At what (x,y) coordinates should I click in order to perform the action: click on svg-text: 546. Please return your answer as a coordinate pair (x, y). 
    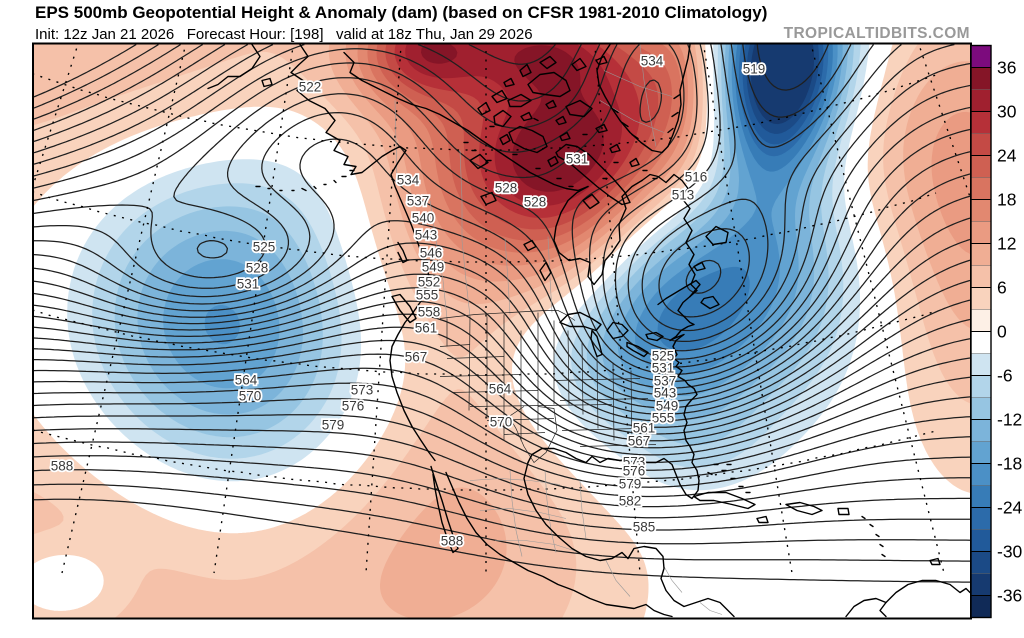
    Looking at the image, I should click on (431, 253).